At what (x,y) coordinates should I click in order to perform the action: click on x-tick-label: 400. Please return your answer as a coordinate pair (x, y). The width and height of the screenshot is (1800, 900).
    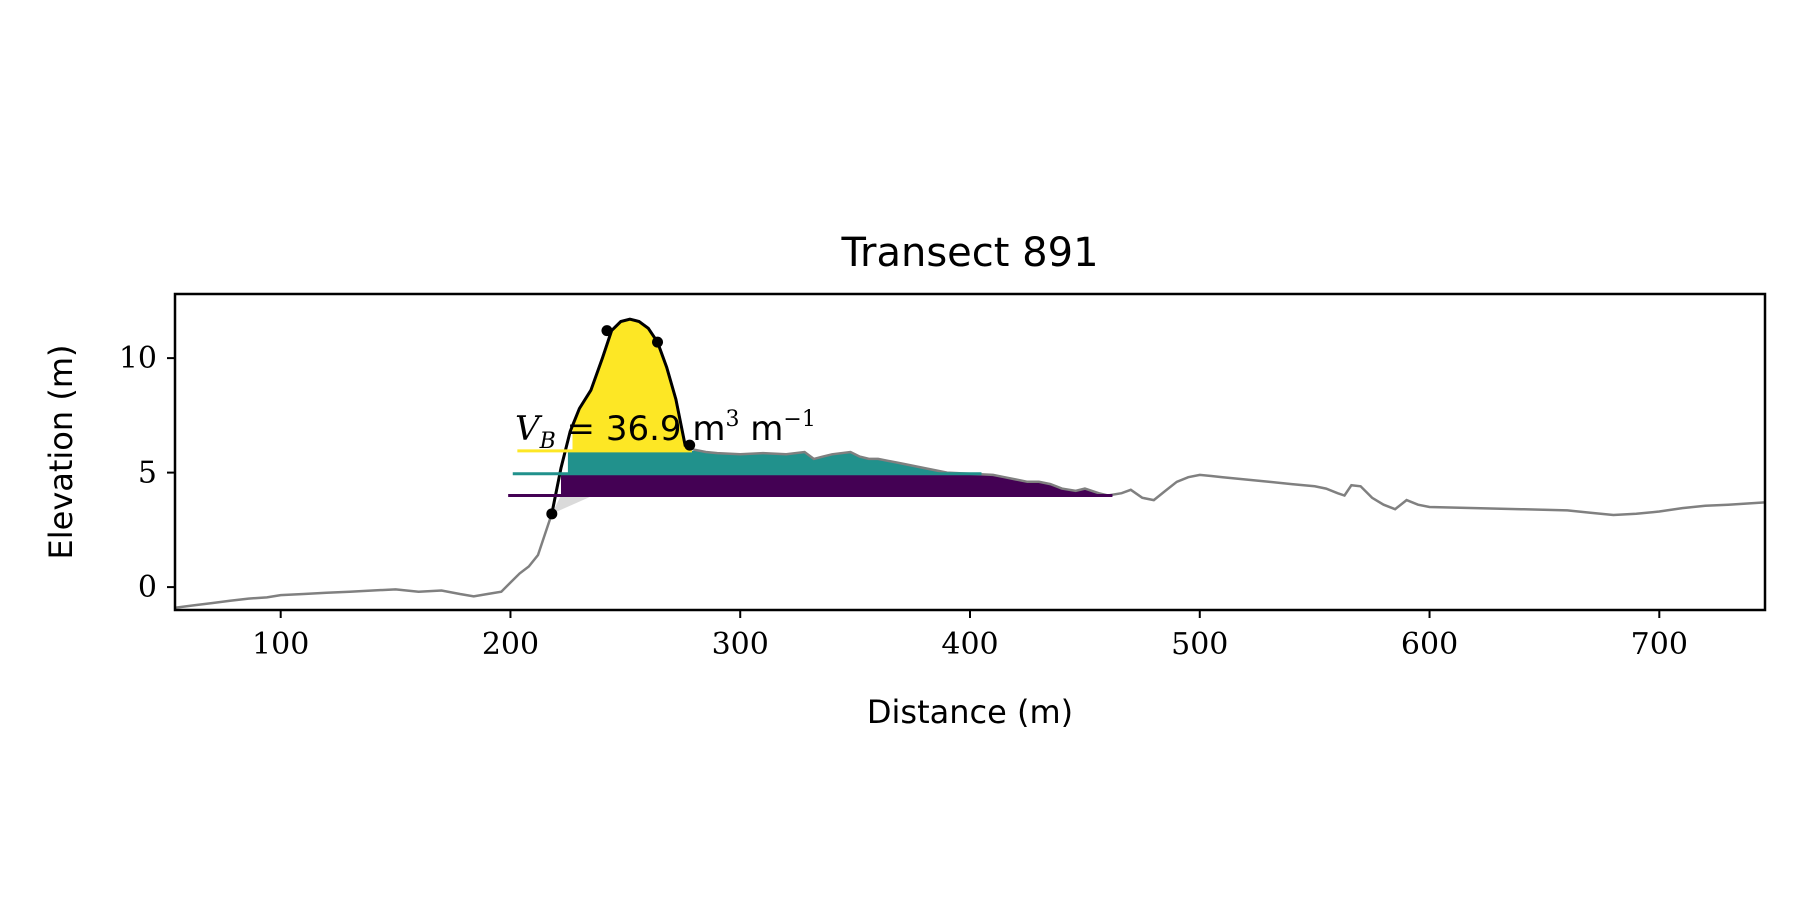
    Looking at the image, I should click on (969, 644).